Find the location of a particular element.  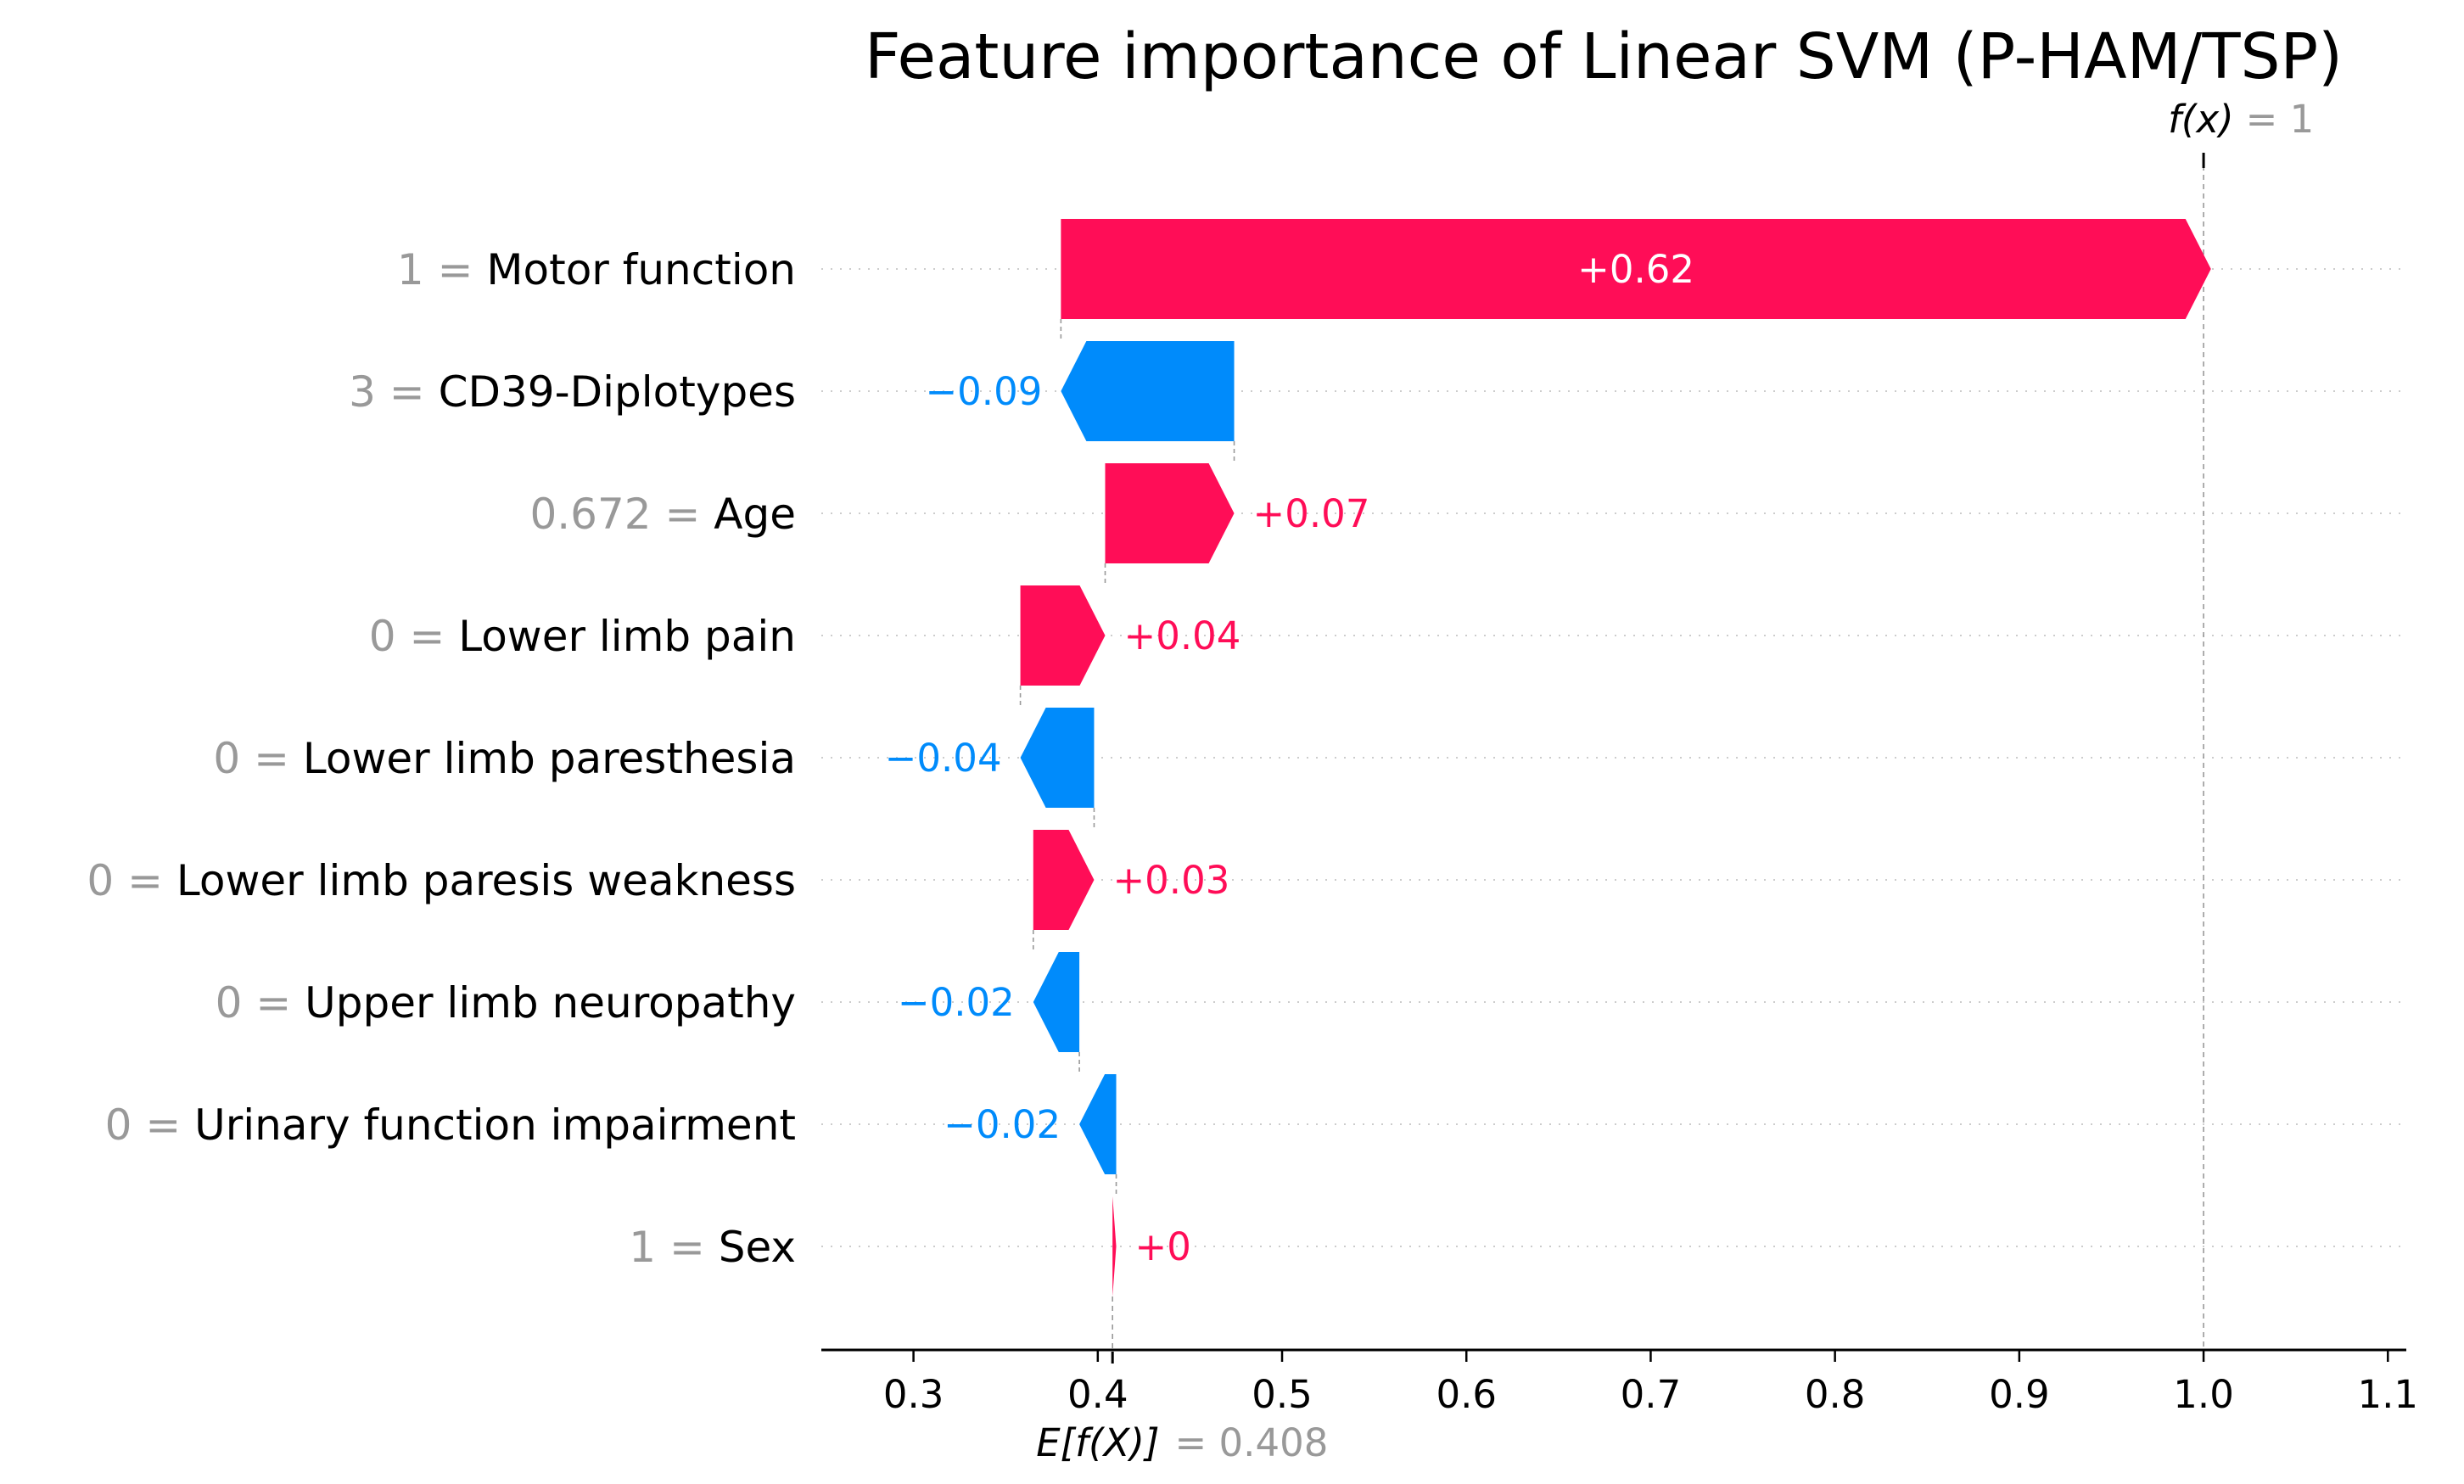

x-tick-label: 0.3 is located at coordinates (913, 1394).